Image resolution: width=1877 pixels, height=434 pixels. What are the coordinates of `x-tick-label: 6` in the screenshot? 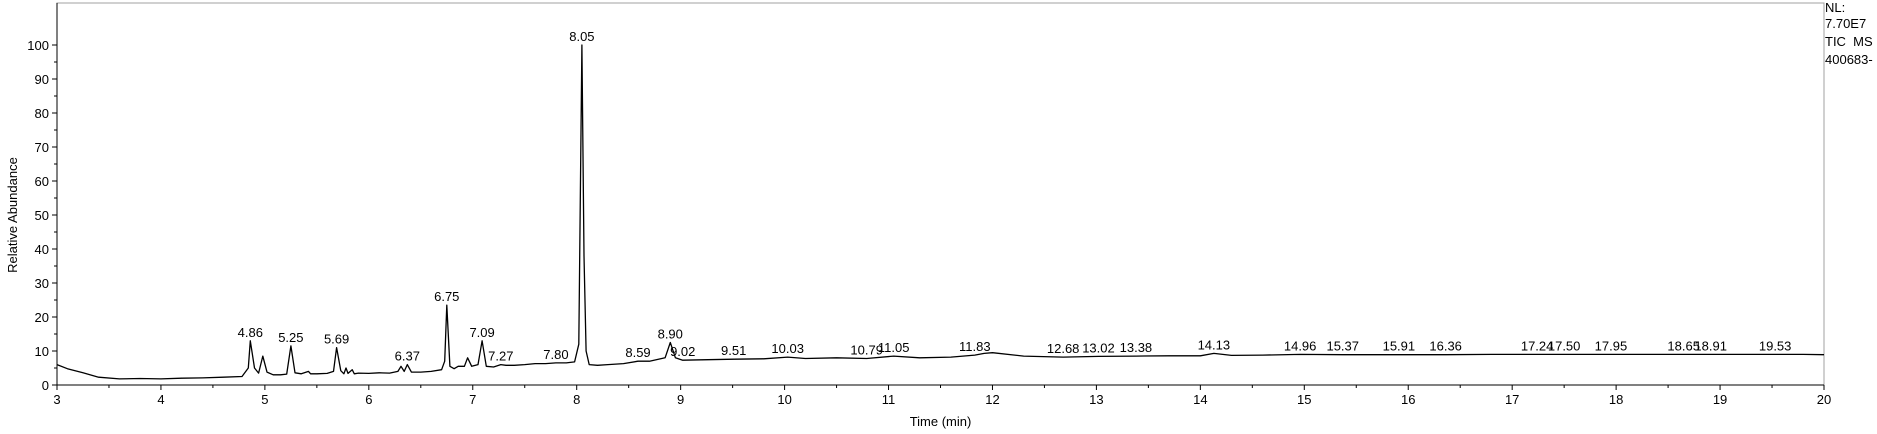 It's located at (368, 399).